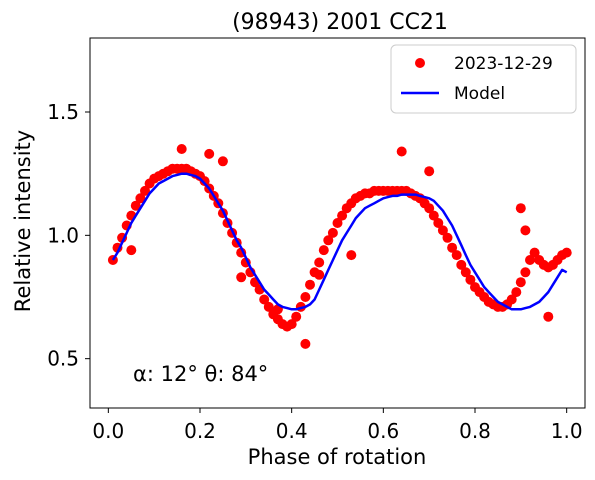 Image resolution: width=595 pixels, height=480 pixels. I want to click on x-tick-label: 0.0, so click(108, 431).